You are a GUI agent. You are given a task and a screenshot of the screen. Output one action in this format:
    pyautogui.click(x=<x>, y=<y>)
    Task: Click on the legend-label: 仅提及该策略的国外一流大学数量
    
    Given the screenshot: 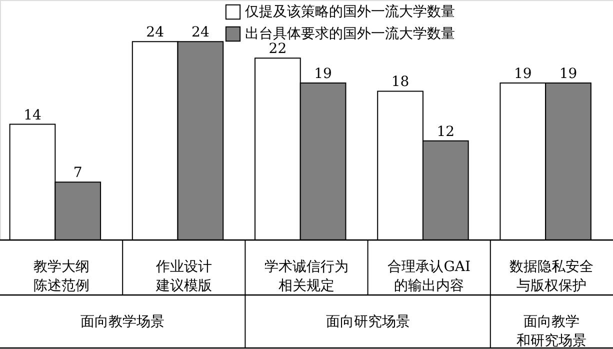 What is the action you would take?
    pyautogui.click(x=350, y=12)
    